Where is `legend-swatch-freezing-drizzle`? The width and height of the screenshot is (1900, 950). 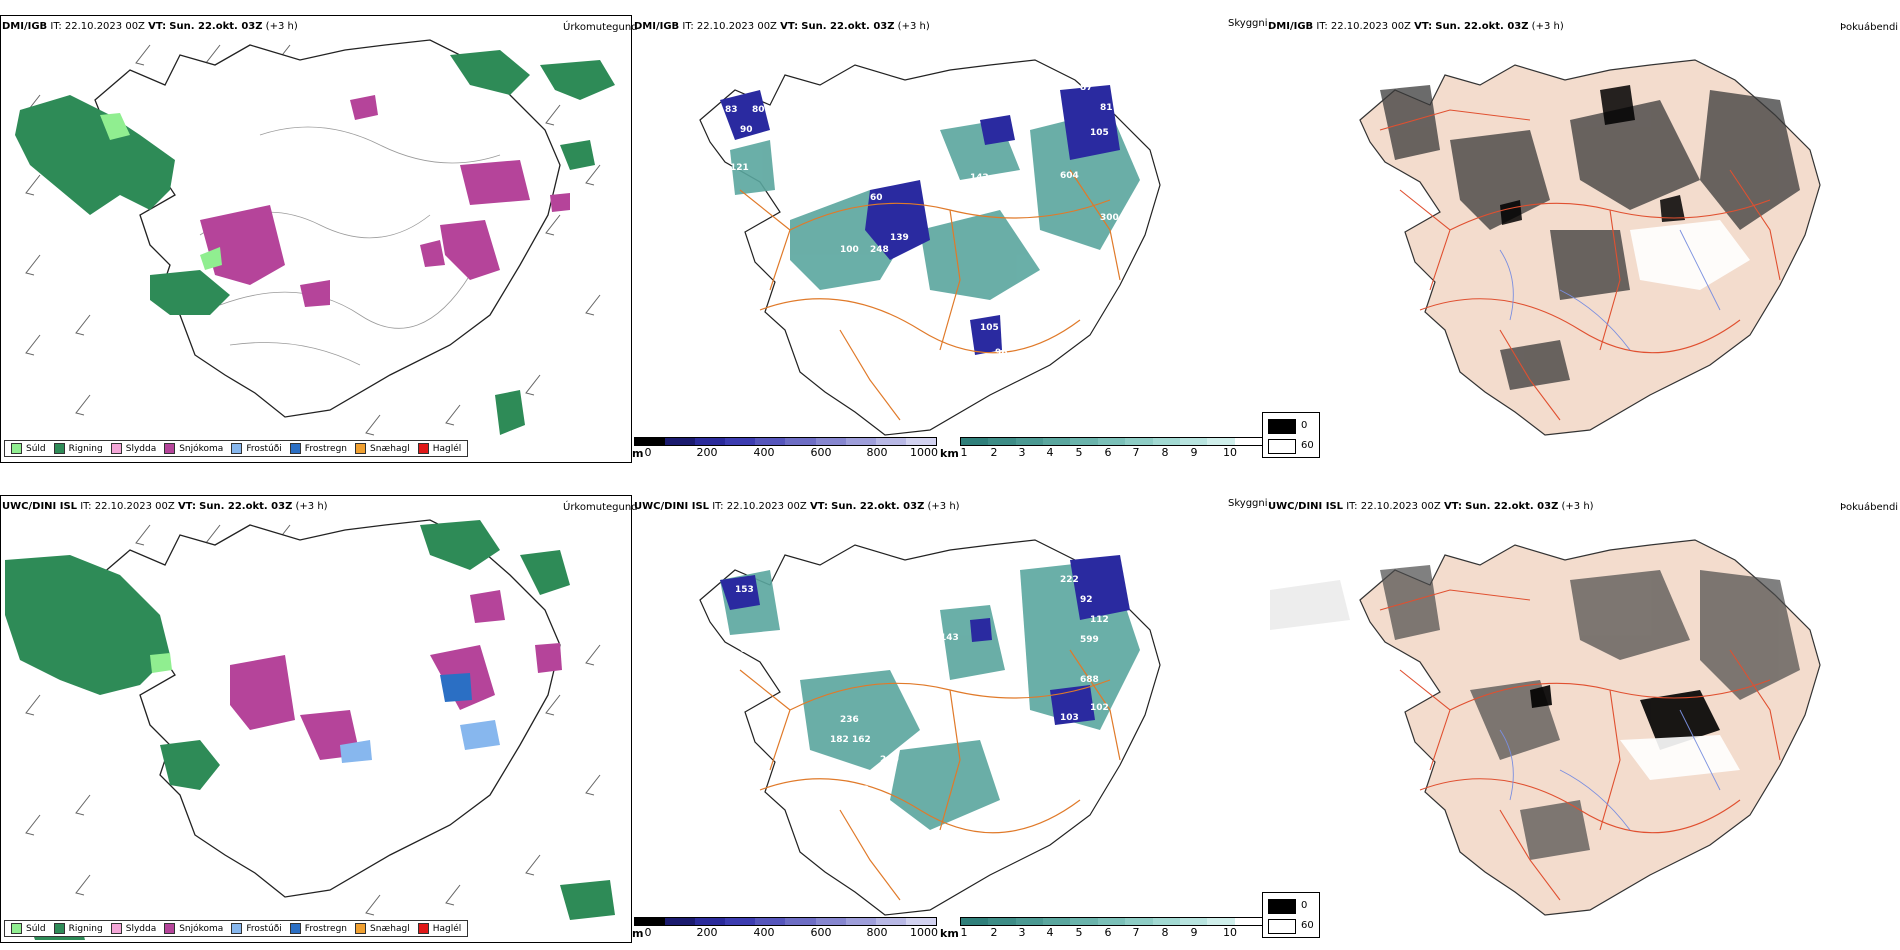 legend-swatch-freezing-drizzle is located at coordinates (237, 448).